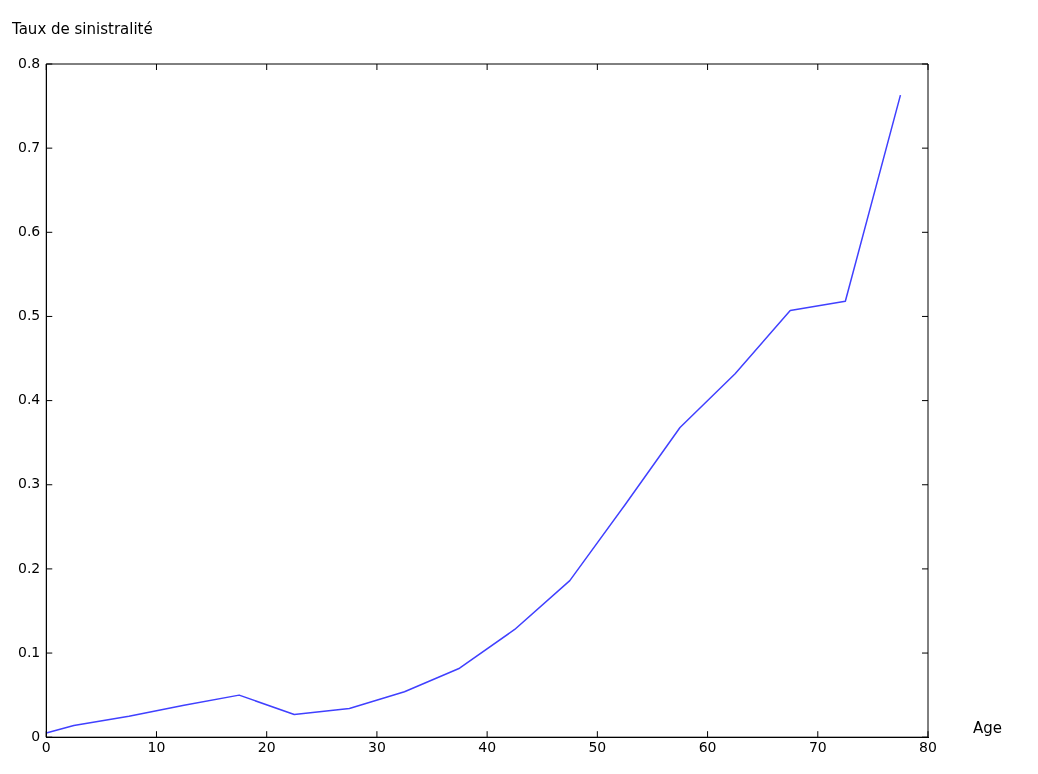  Describe the element at coordinates (487, 747) in the screenshot. I see `x-tick-label: 40` at that location.